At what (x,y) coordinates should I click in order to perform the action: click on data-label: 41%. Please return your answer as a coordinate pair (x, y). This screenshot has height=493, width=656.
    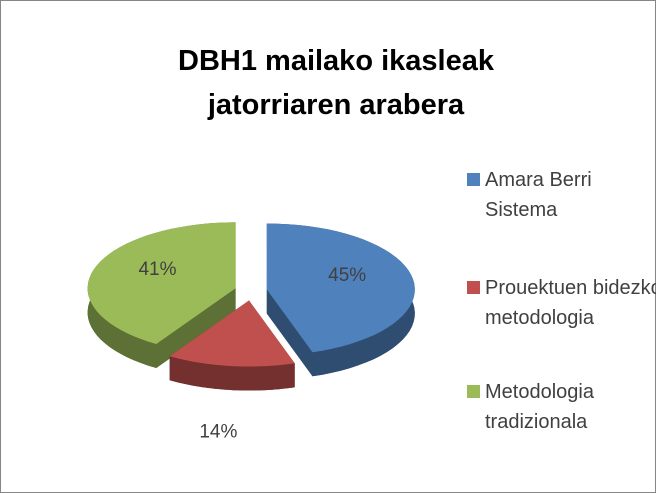
    Looking at the image, I should click on (157, 269).